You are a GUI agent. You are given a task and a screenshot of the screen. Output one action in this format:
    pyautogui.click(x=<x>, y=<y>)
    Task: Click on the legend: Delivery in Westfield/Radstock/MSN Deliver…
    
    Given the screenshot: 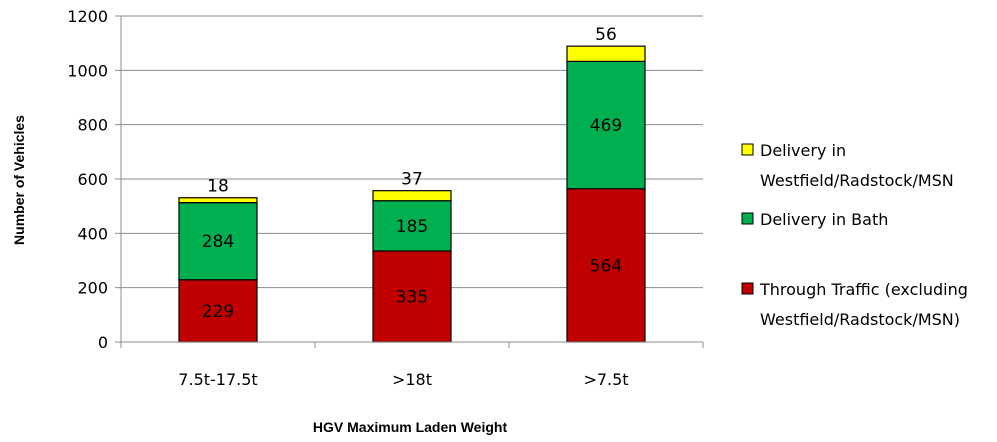 What is the action you would take?
    pyautogui.click(x=854, y=235)
    